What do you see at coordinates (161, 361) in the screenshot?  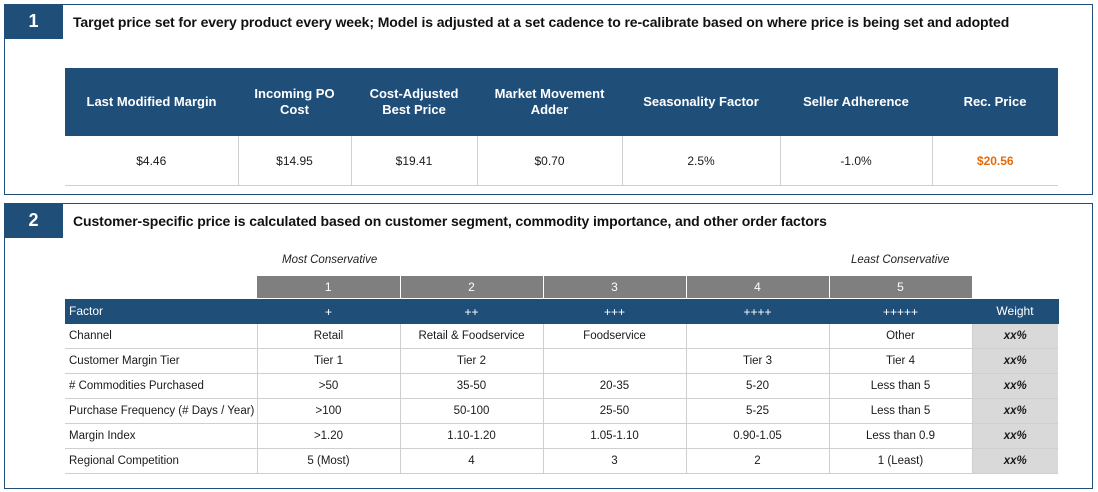 I see `factor-name: Customer Margin Tier` at bounding box center [161, 361].